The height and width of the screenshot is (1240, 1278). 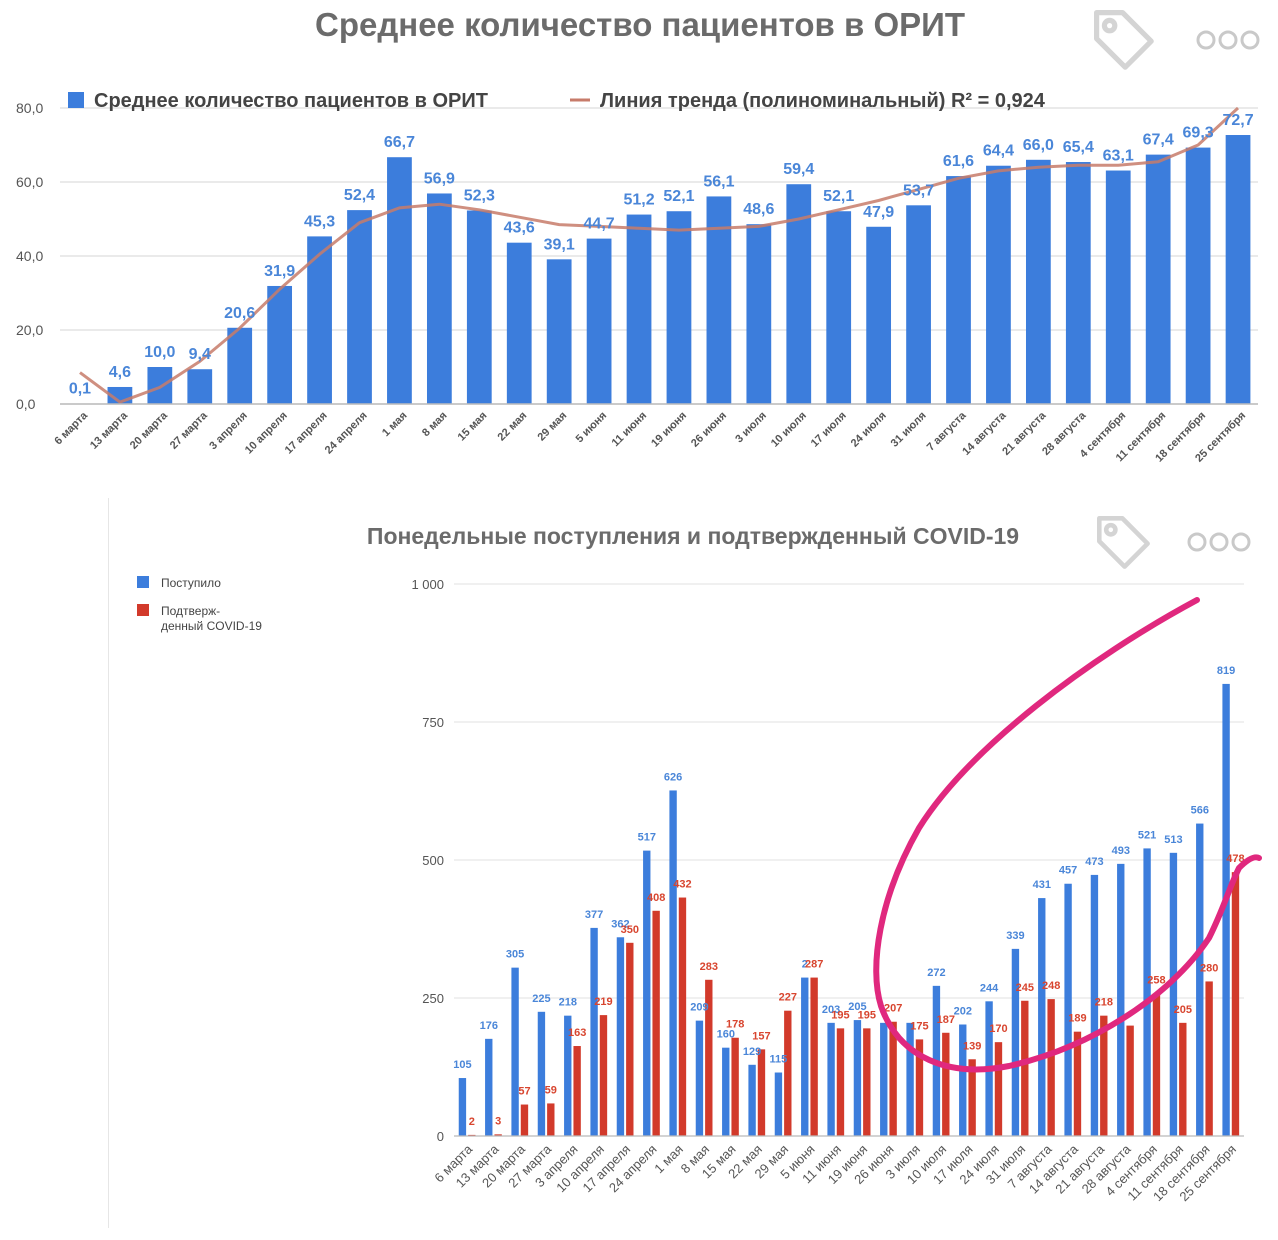 I want to click on data-label: 56,1, so click(x=718, y=181).